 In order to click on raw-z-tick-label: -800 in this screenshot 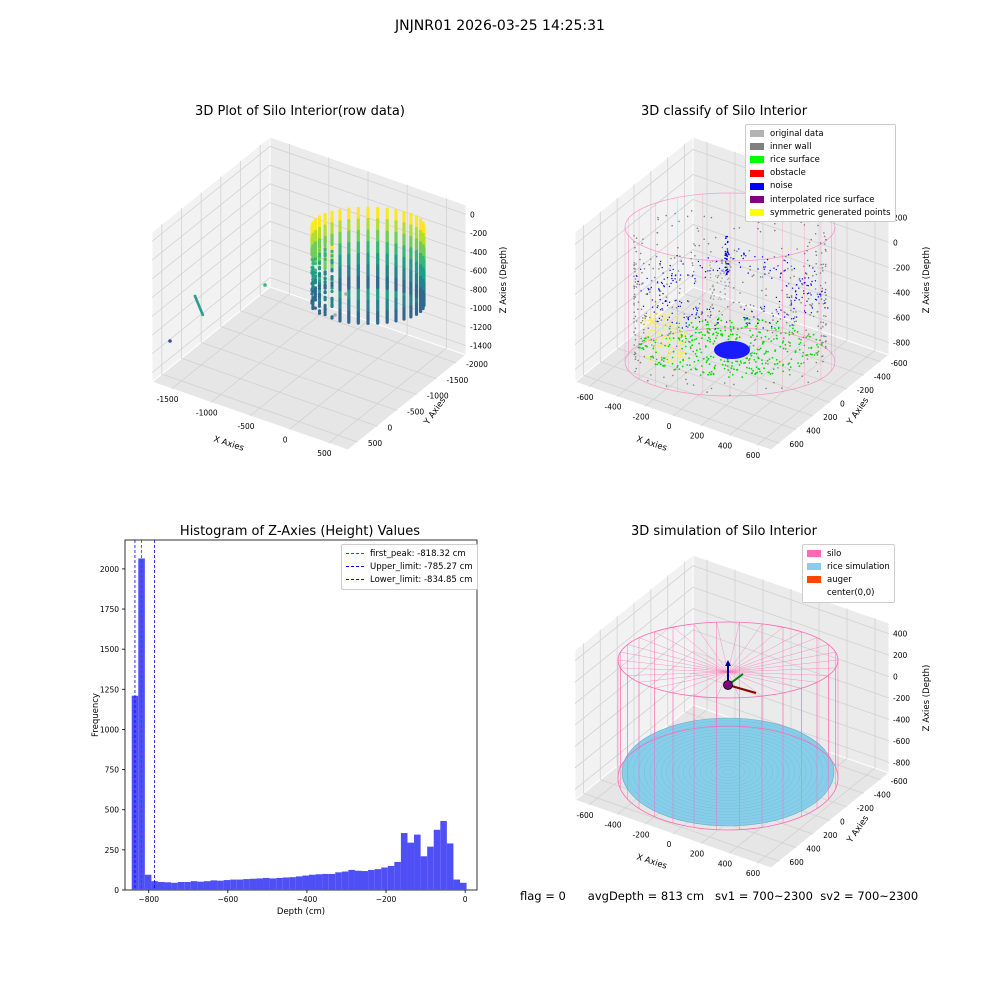, I will do `click(478, 289)`.